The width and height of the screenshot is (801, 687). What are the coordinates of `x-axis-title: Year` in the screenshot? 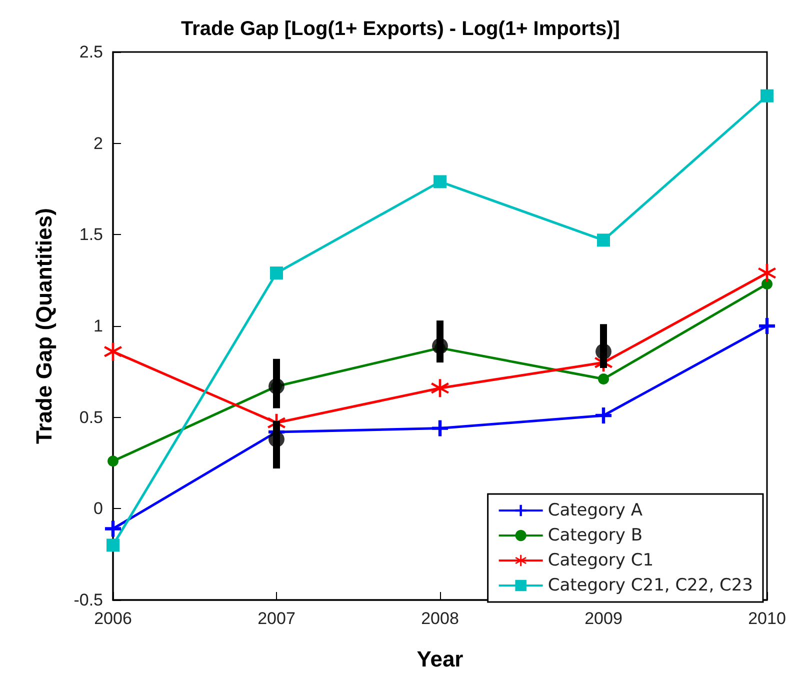 It's located at (440, 659).